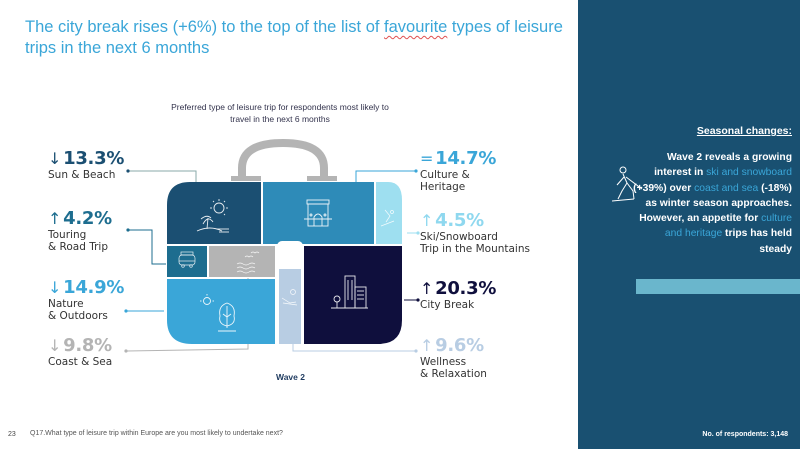 This screenshot has height=449, width=800. Describe the element at coordinates (349, 292) in the screenshot. I see `buildings-icon` at that location.